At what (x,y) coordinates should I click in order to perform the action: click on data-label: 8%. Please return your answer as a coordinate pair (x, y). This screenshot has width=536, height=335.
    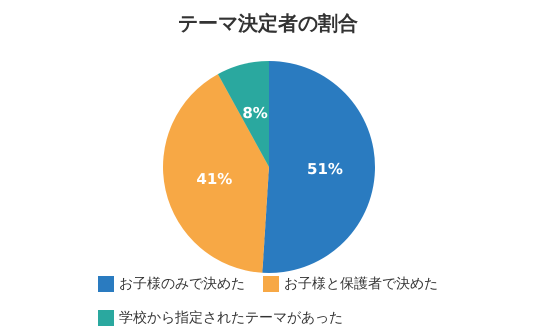
    Looking at the image, I should click on (255, 113).